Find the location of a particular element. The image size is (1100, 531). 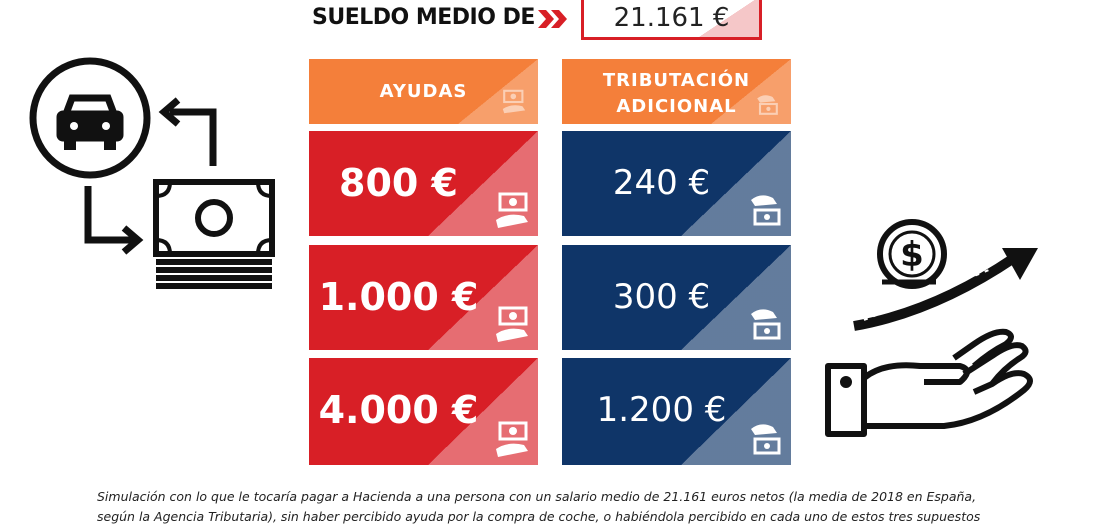

exchange-arrows-icon is located at coordinates (150, 176).